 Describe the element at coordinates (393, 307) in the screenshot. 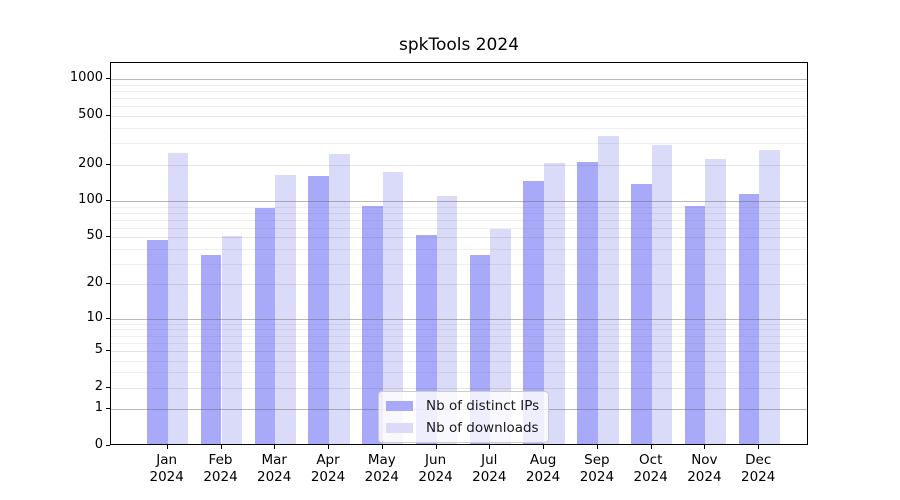

I see `bar-nb-of-downloads-may-2024` at that location.